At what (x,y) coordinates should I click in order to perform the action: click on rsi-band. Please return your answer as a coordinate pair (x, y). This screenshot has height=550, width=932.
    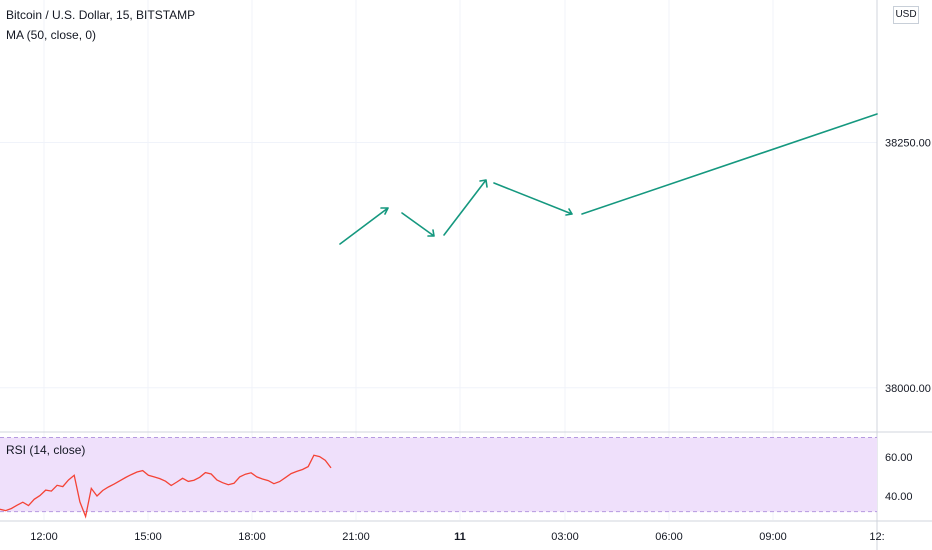
    Looking at the image, I should click on (438, 474).